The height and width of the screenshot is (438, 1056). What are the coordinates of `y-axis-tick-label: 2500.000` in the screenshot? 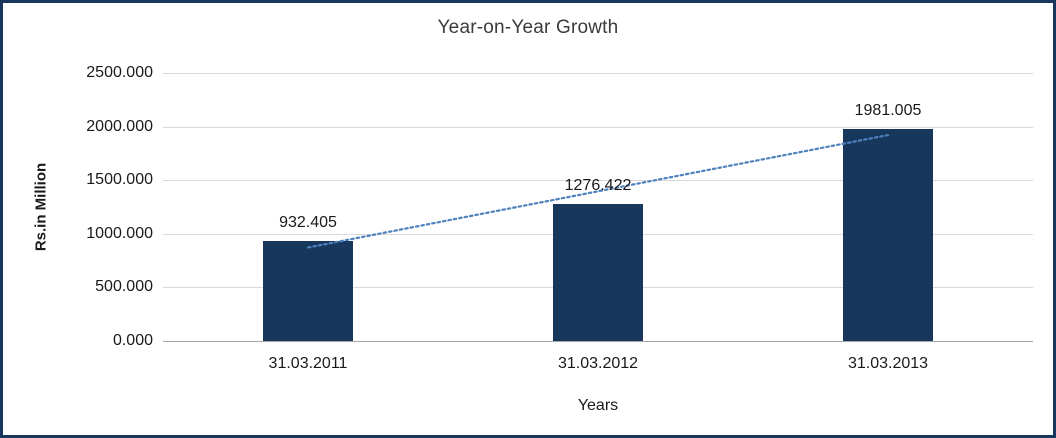 It's located at (119, 72).